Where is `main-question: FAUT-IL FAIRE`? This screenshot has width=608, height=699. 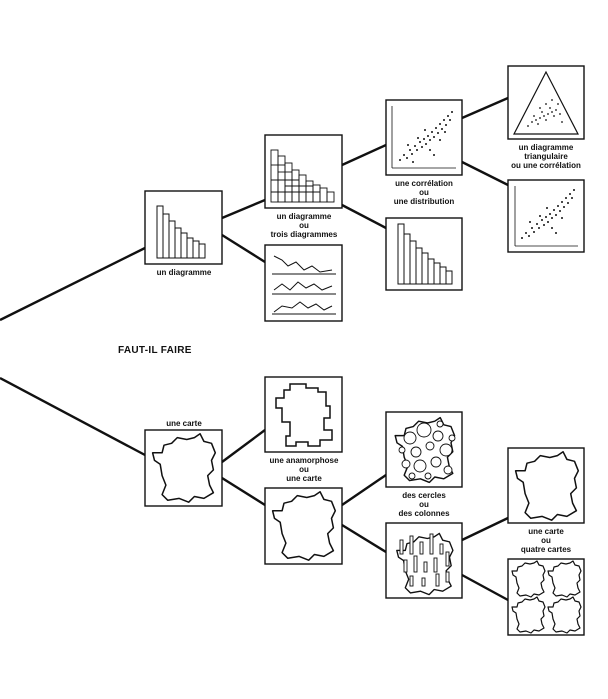 main-question: FAUT-IL FAIRE is located at coordinates (155, 350).